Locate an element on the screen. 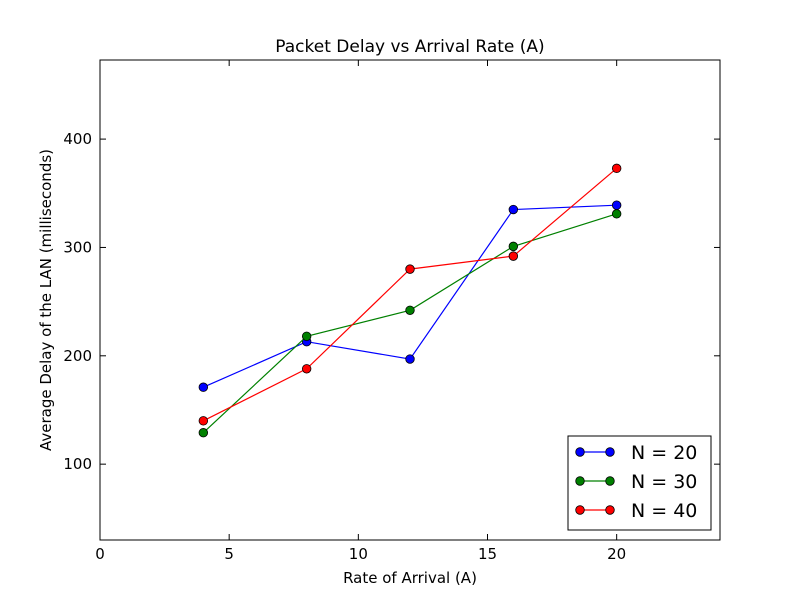  y-axis-label: Average Delay of the LAN (milliseconds) is located at coordinates (46, 300).